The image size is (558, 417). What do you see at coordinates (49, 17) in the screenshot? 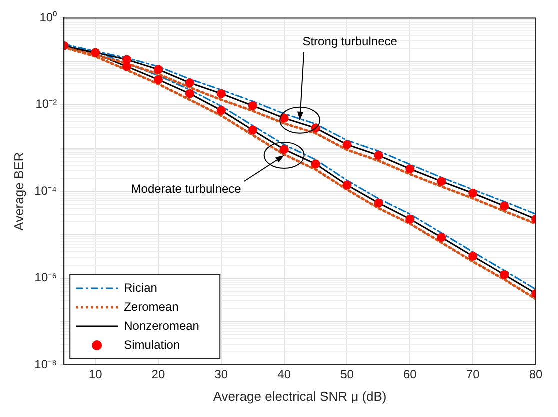
I see `y-tick-label: 10⁰` at bounding box center [49, 17].